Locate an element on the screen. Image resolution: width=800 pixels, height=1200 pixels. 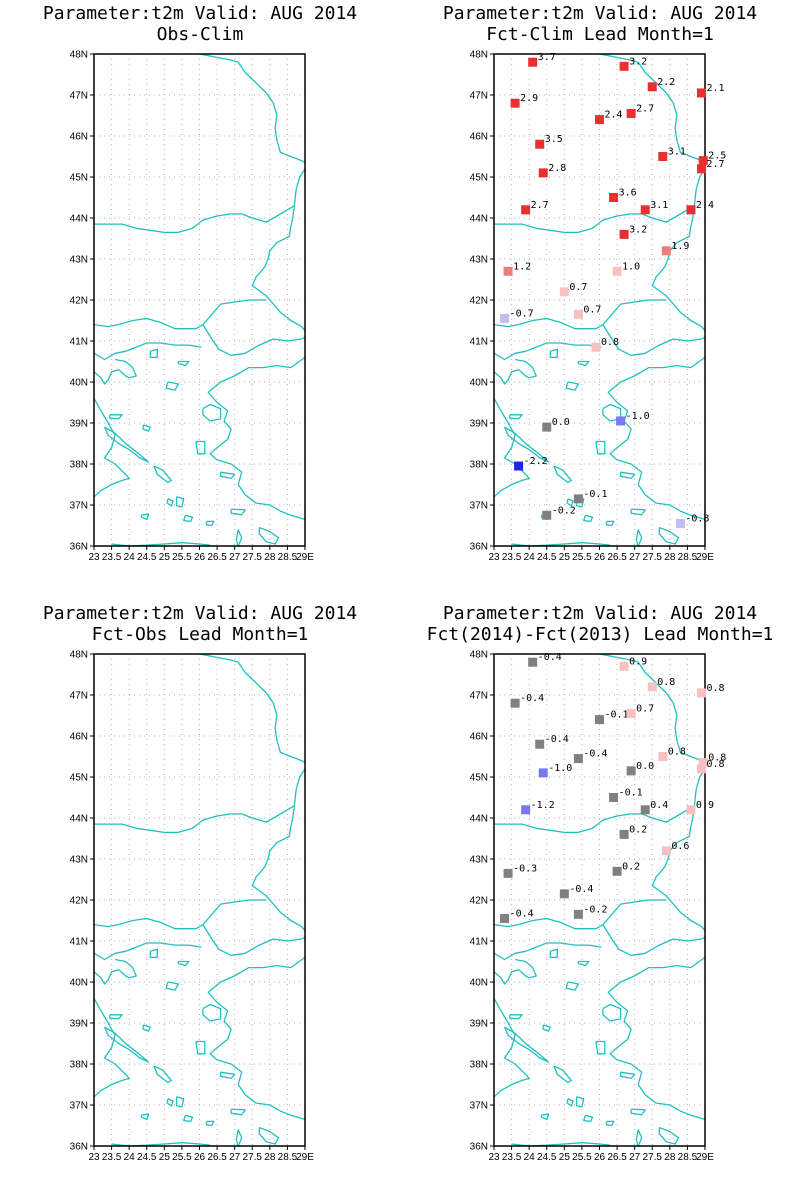
station-value: 0.0 is located at coordinates (561, 422).